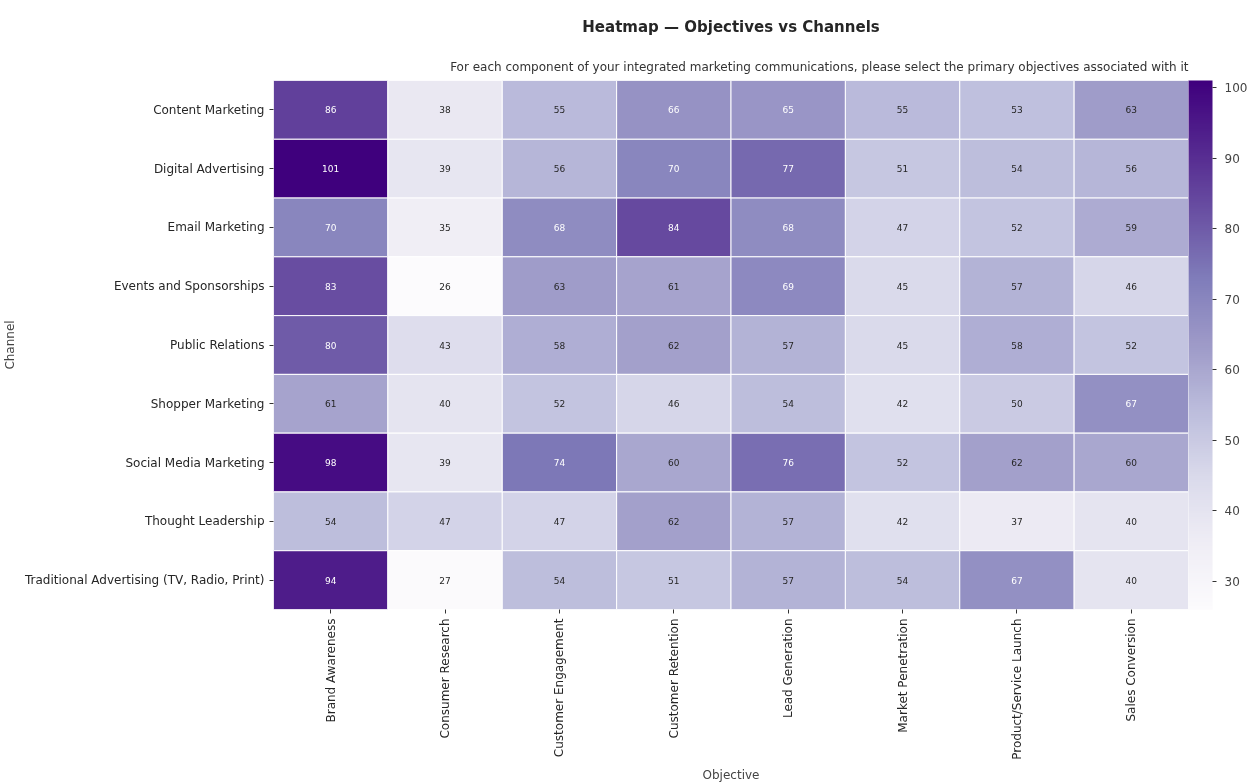  What do you see at coordinates (788, 668) in the screenshot?
I see `x-tick-label: Lead Generation` at bounding box center [788, 668].